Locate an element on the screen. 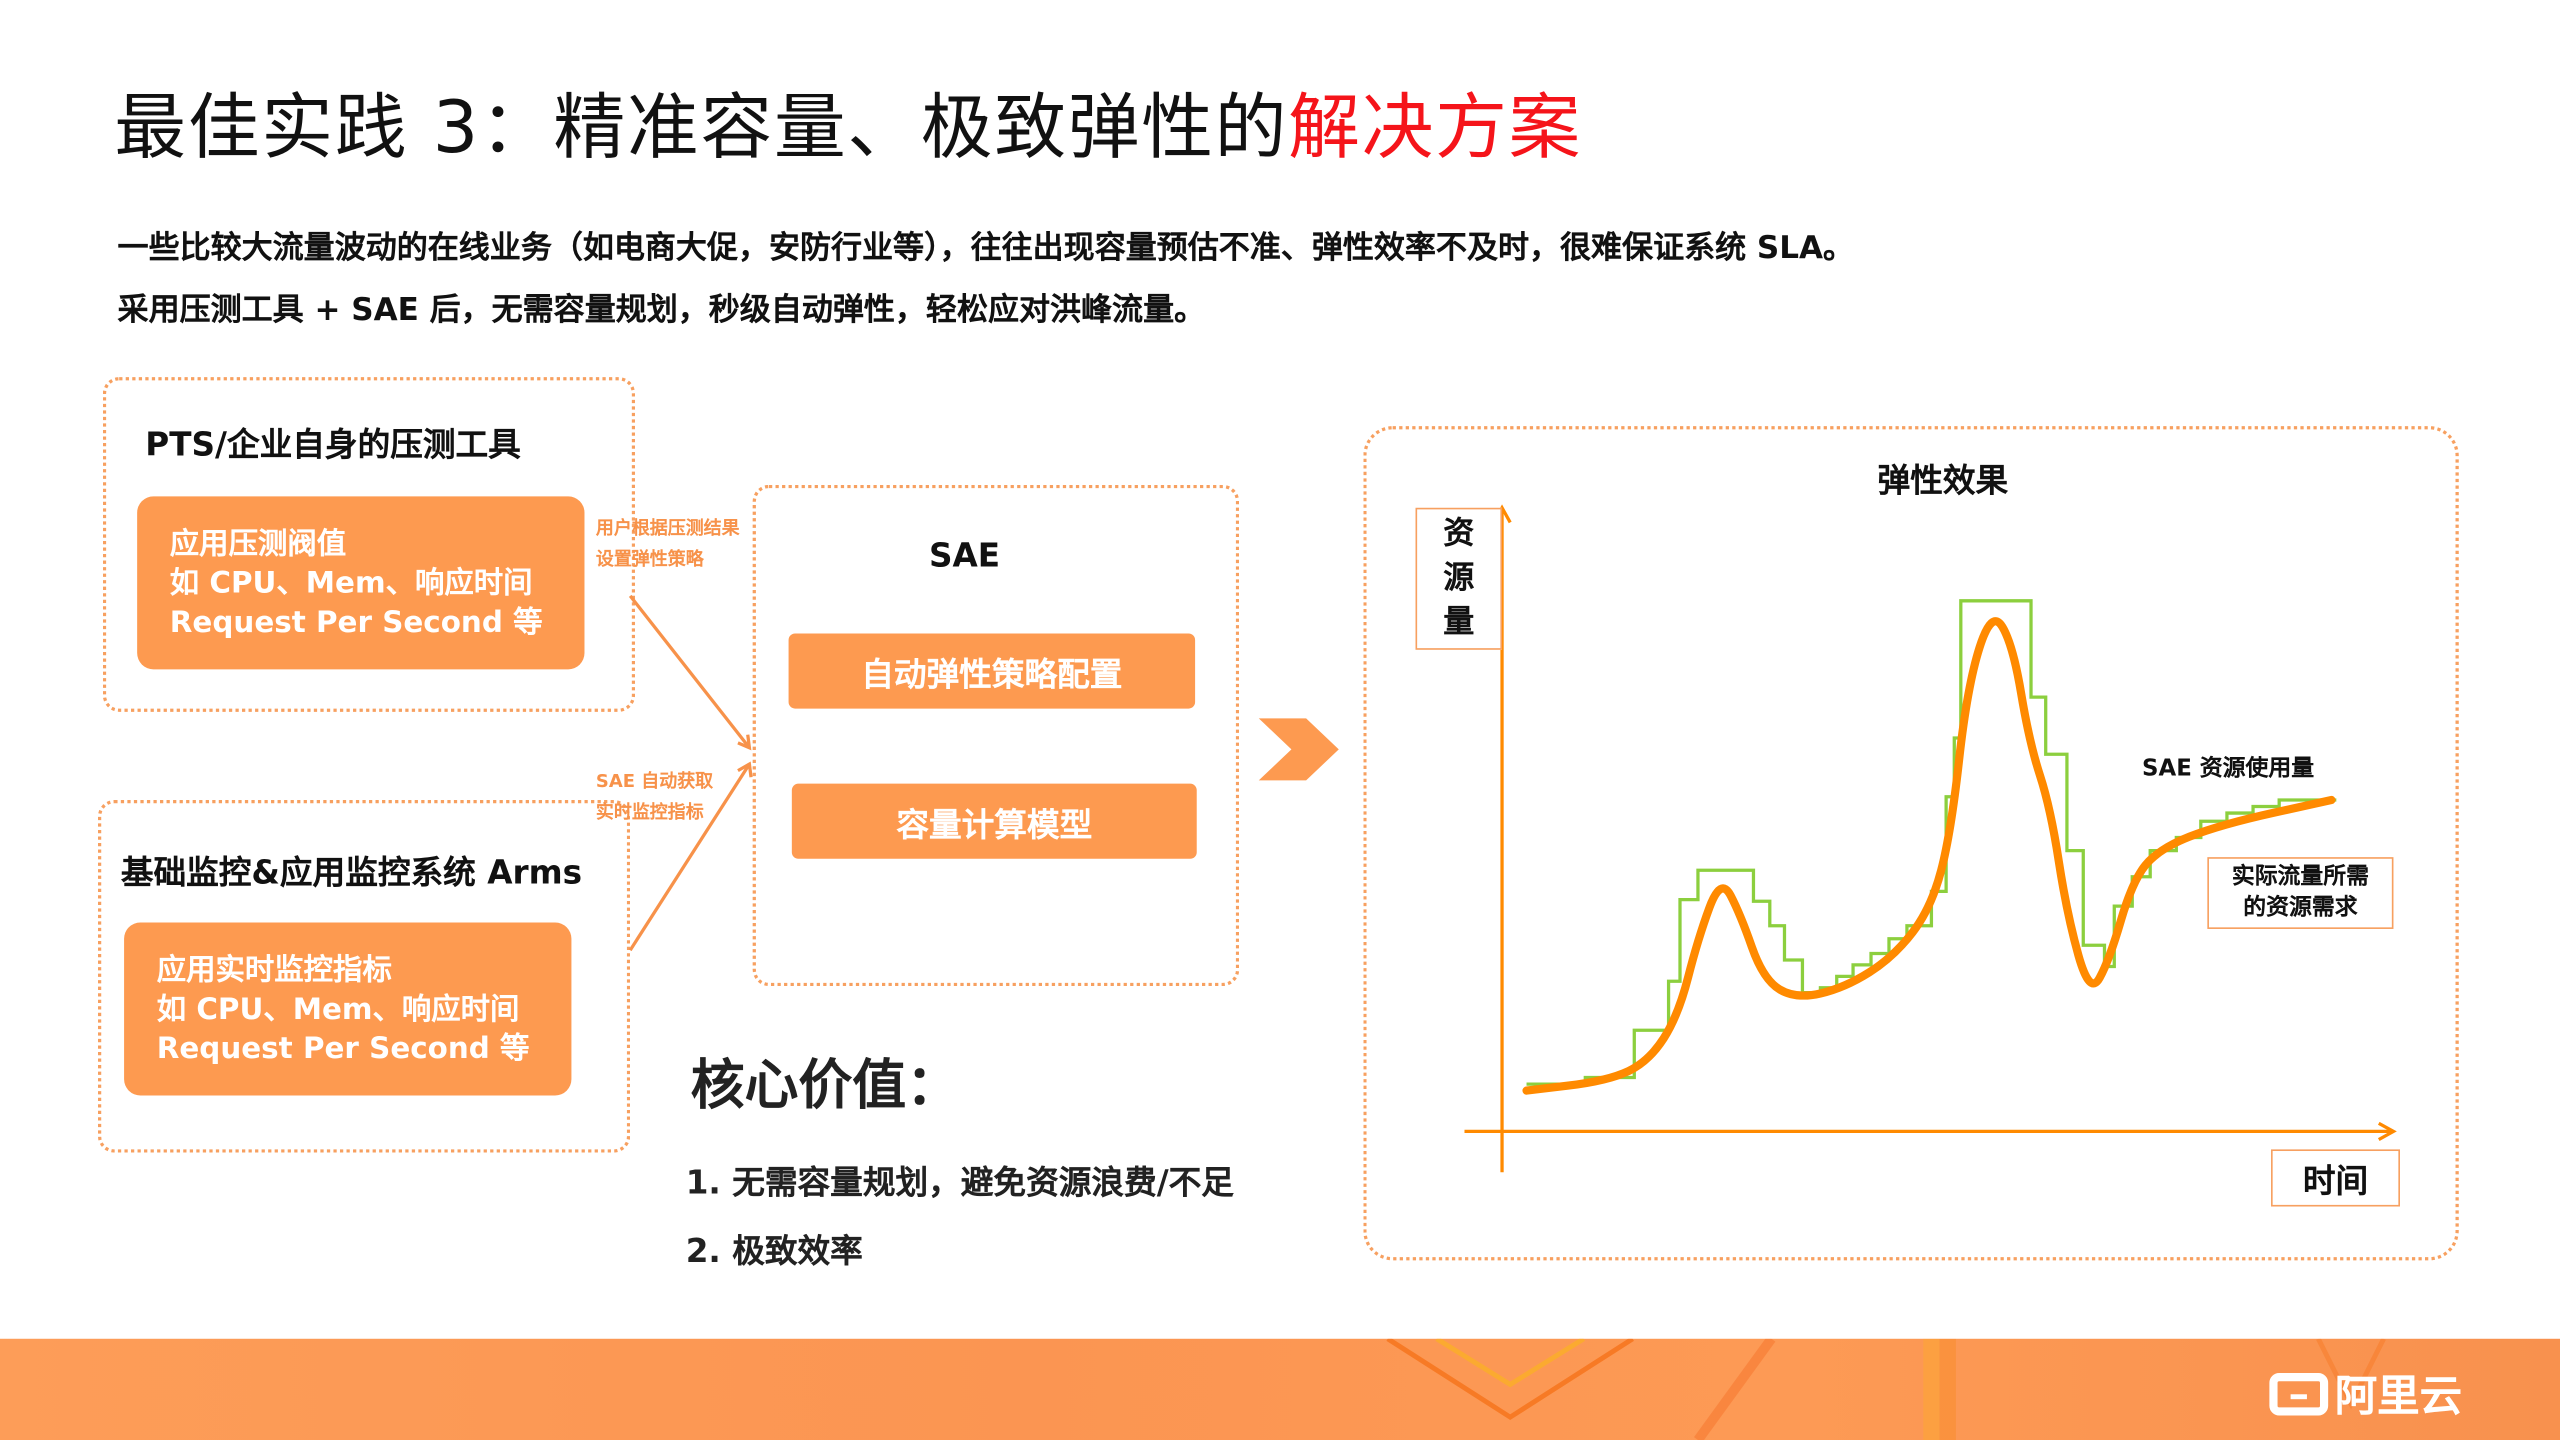 The height and width of the screenshot is (1440, 2560). arrow-label-top: 用户根据压测结果 设置弹性策略 is located at coordinates (668, 544).